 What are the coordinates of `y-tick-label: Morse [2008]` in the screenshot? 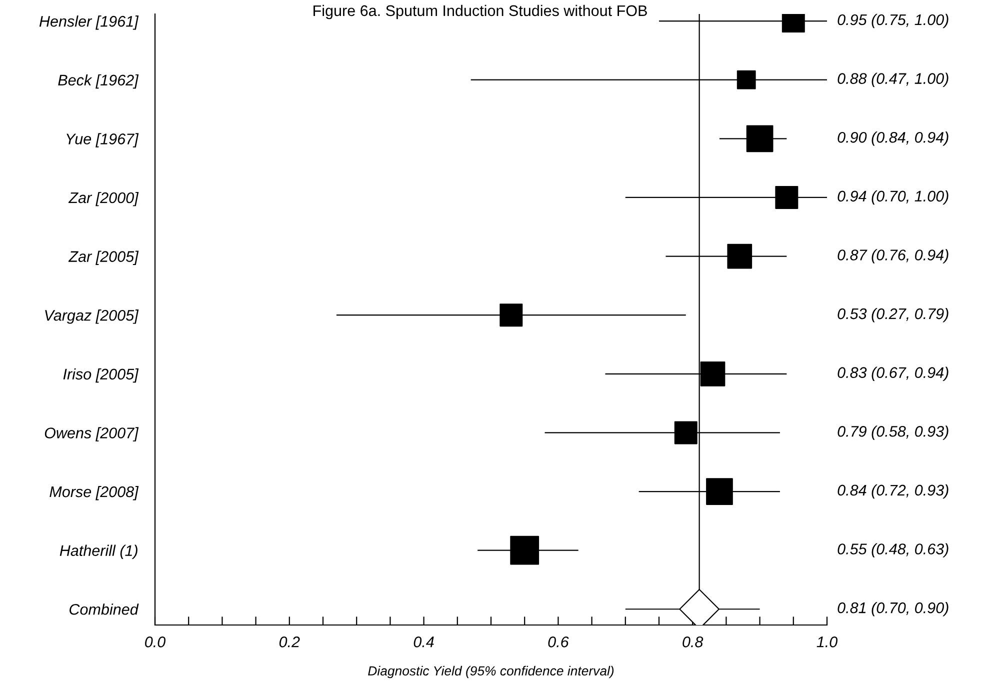 It's located at (94, 493).